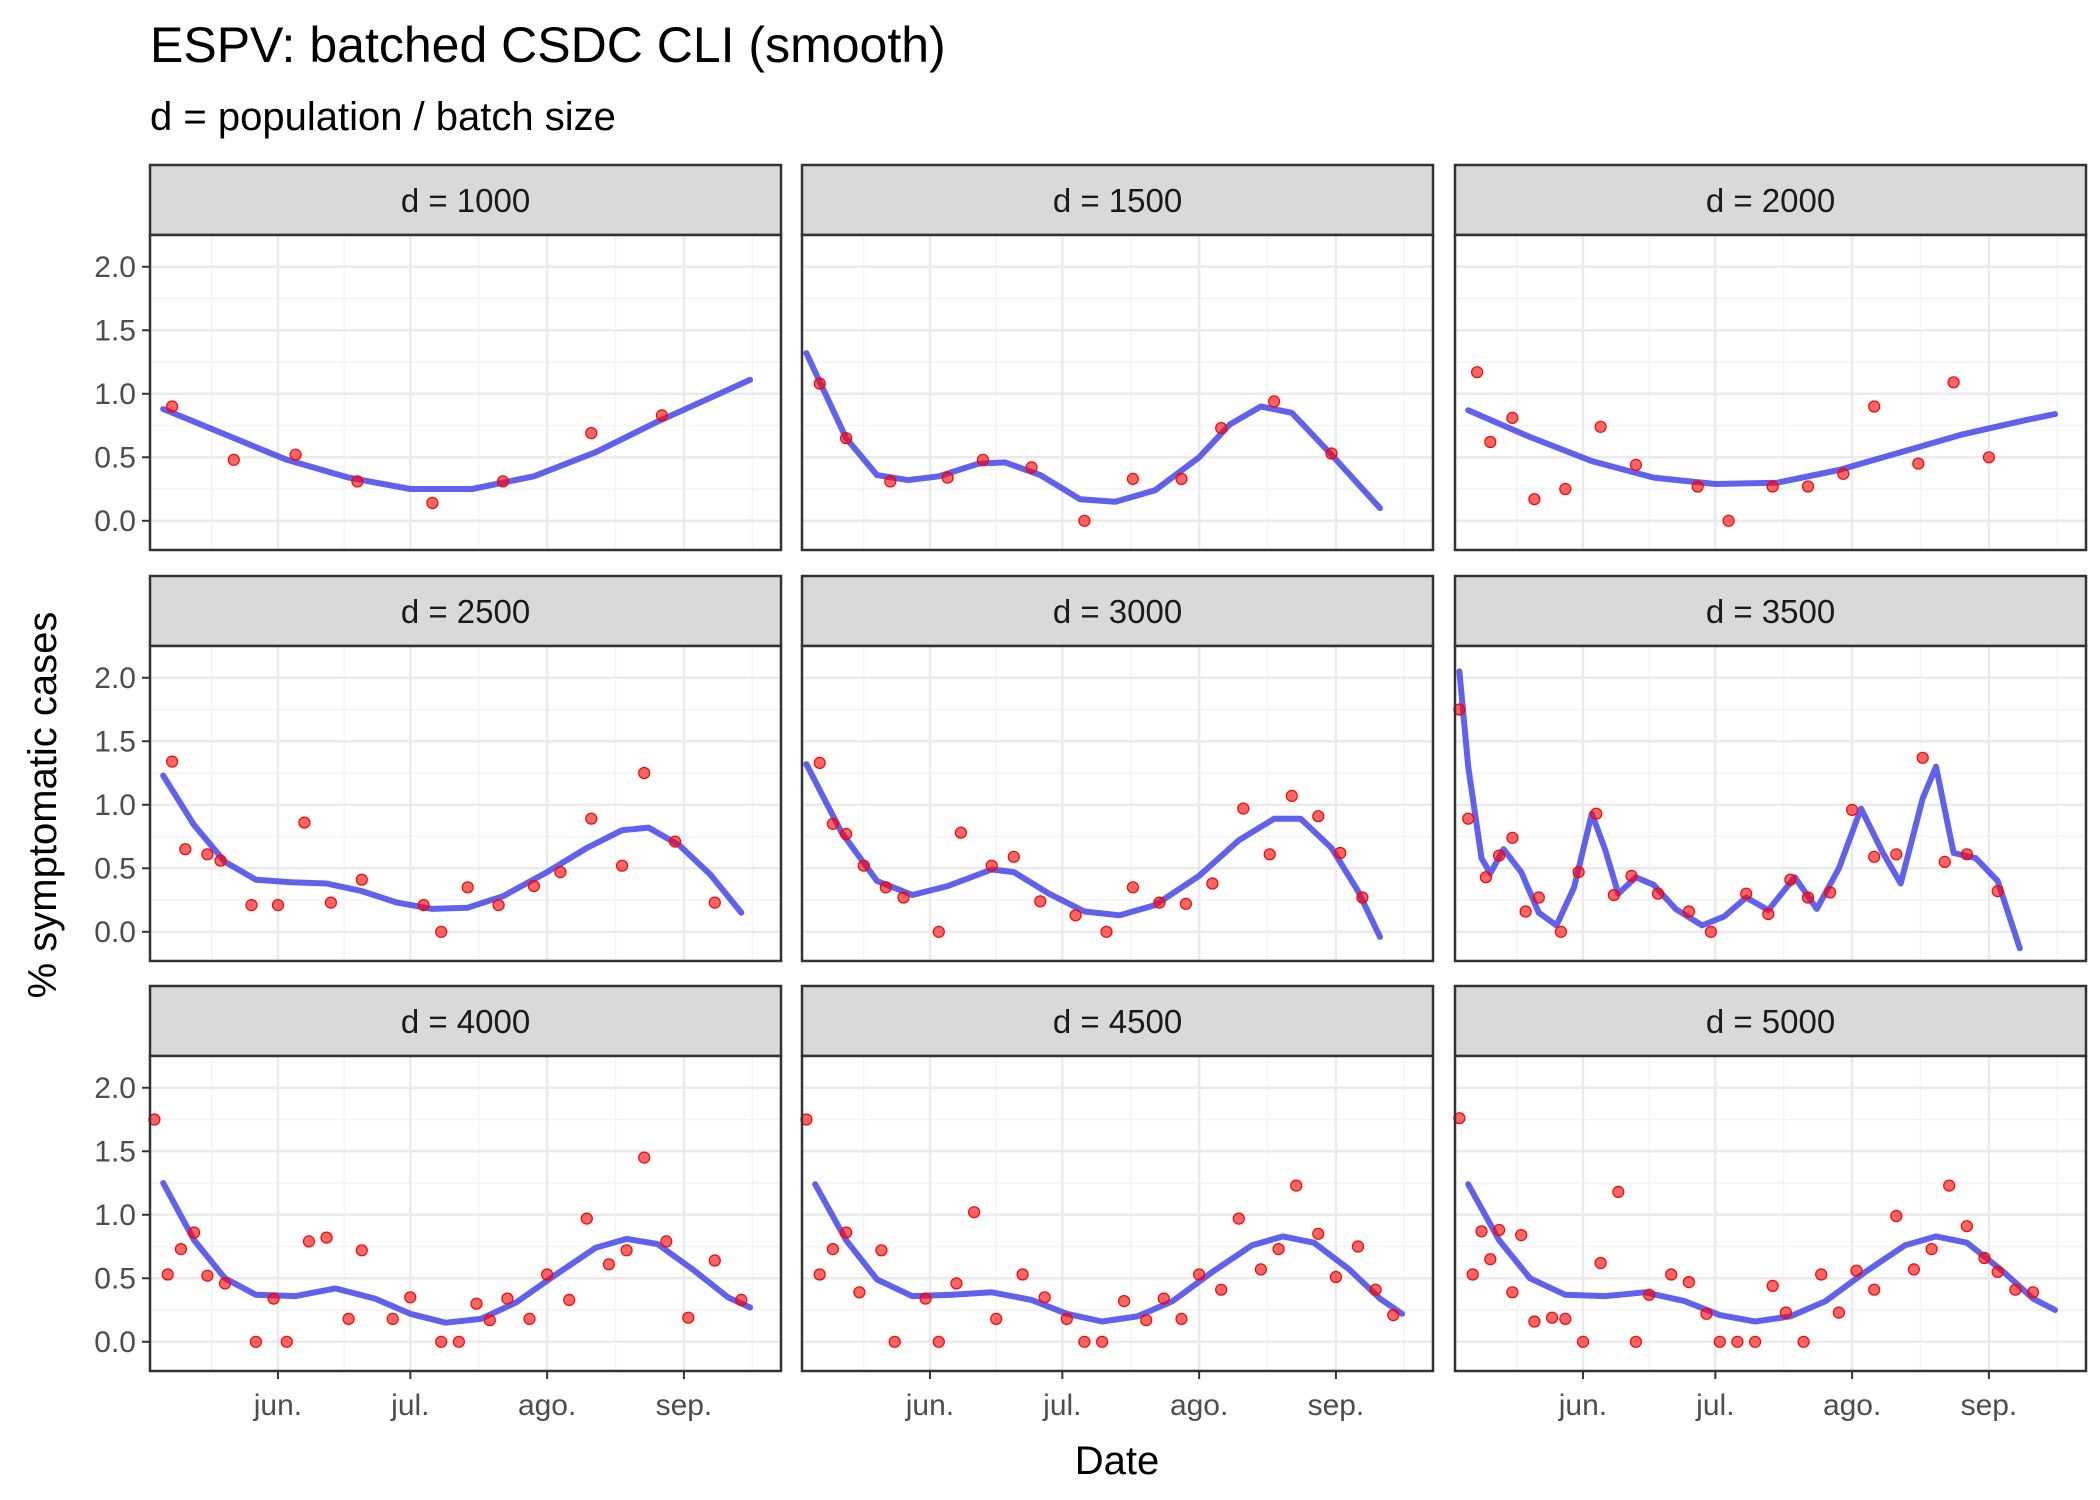  I want to click on facet-panel: d = 4500 jun. jul. ago. sep., so click(1117, 1203).